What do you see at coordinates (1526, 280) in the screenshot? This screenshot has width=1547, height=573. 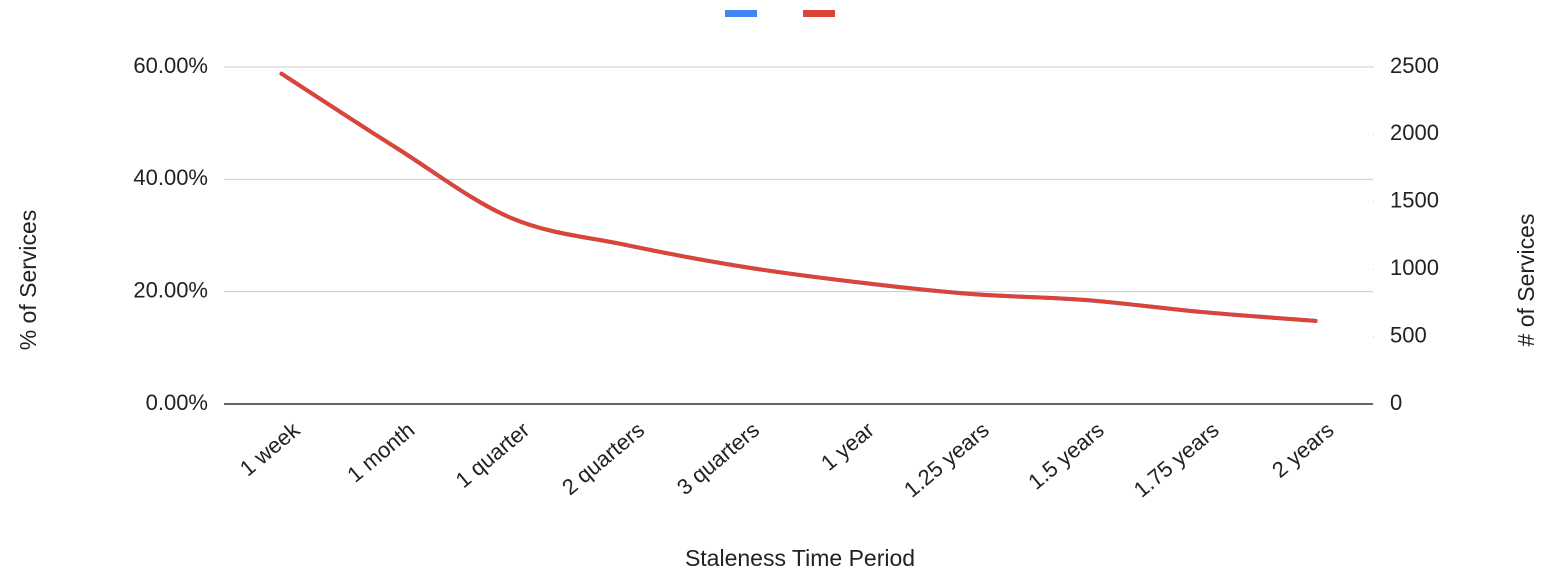 I see `y2-axis-title: # of Services` at bounding box center [1526, 280].